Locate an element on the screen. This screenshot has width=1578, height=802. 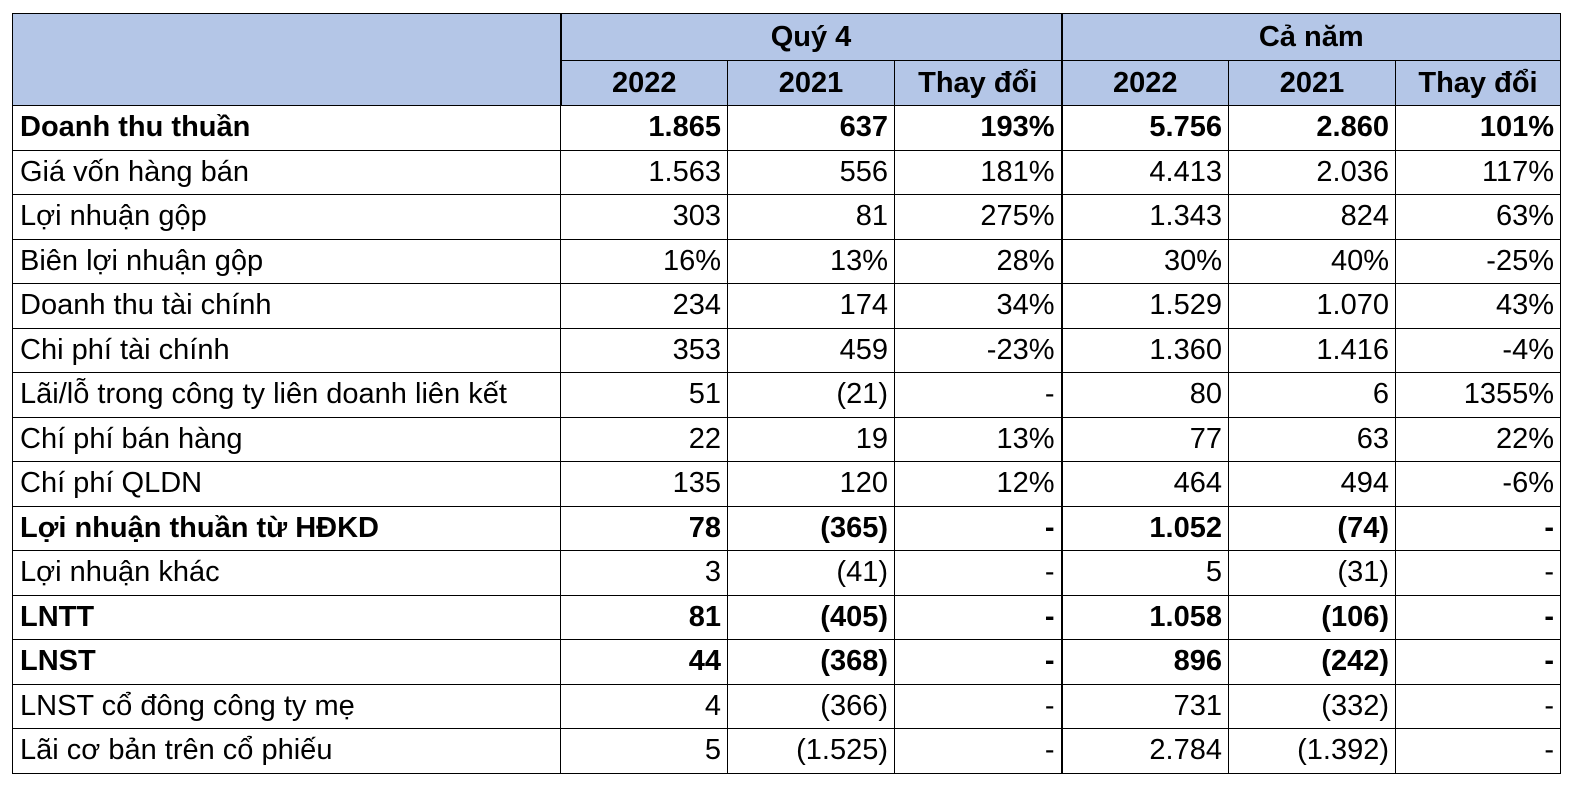
row-value-cell: 637 is located at coordinates (811, 128).